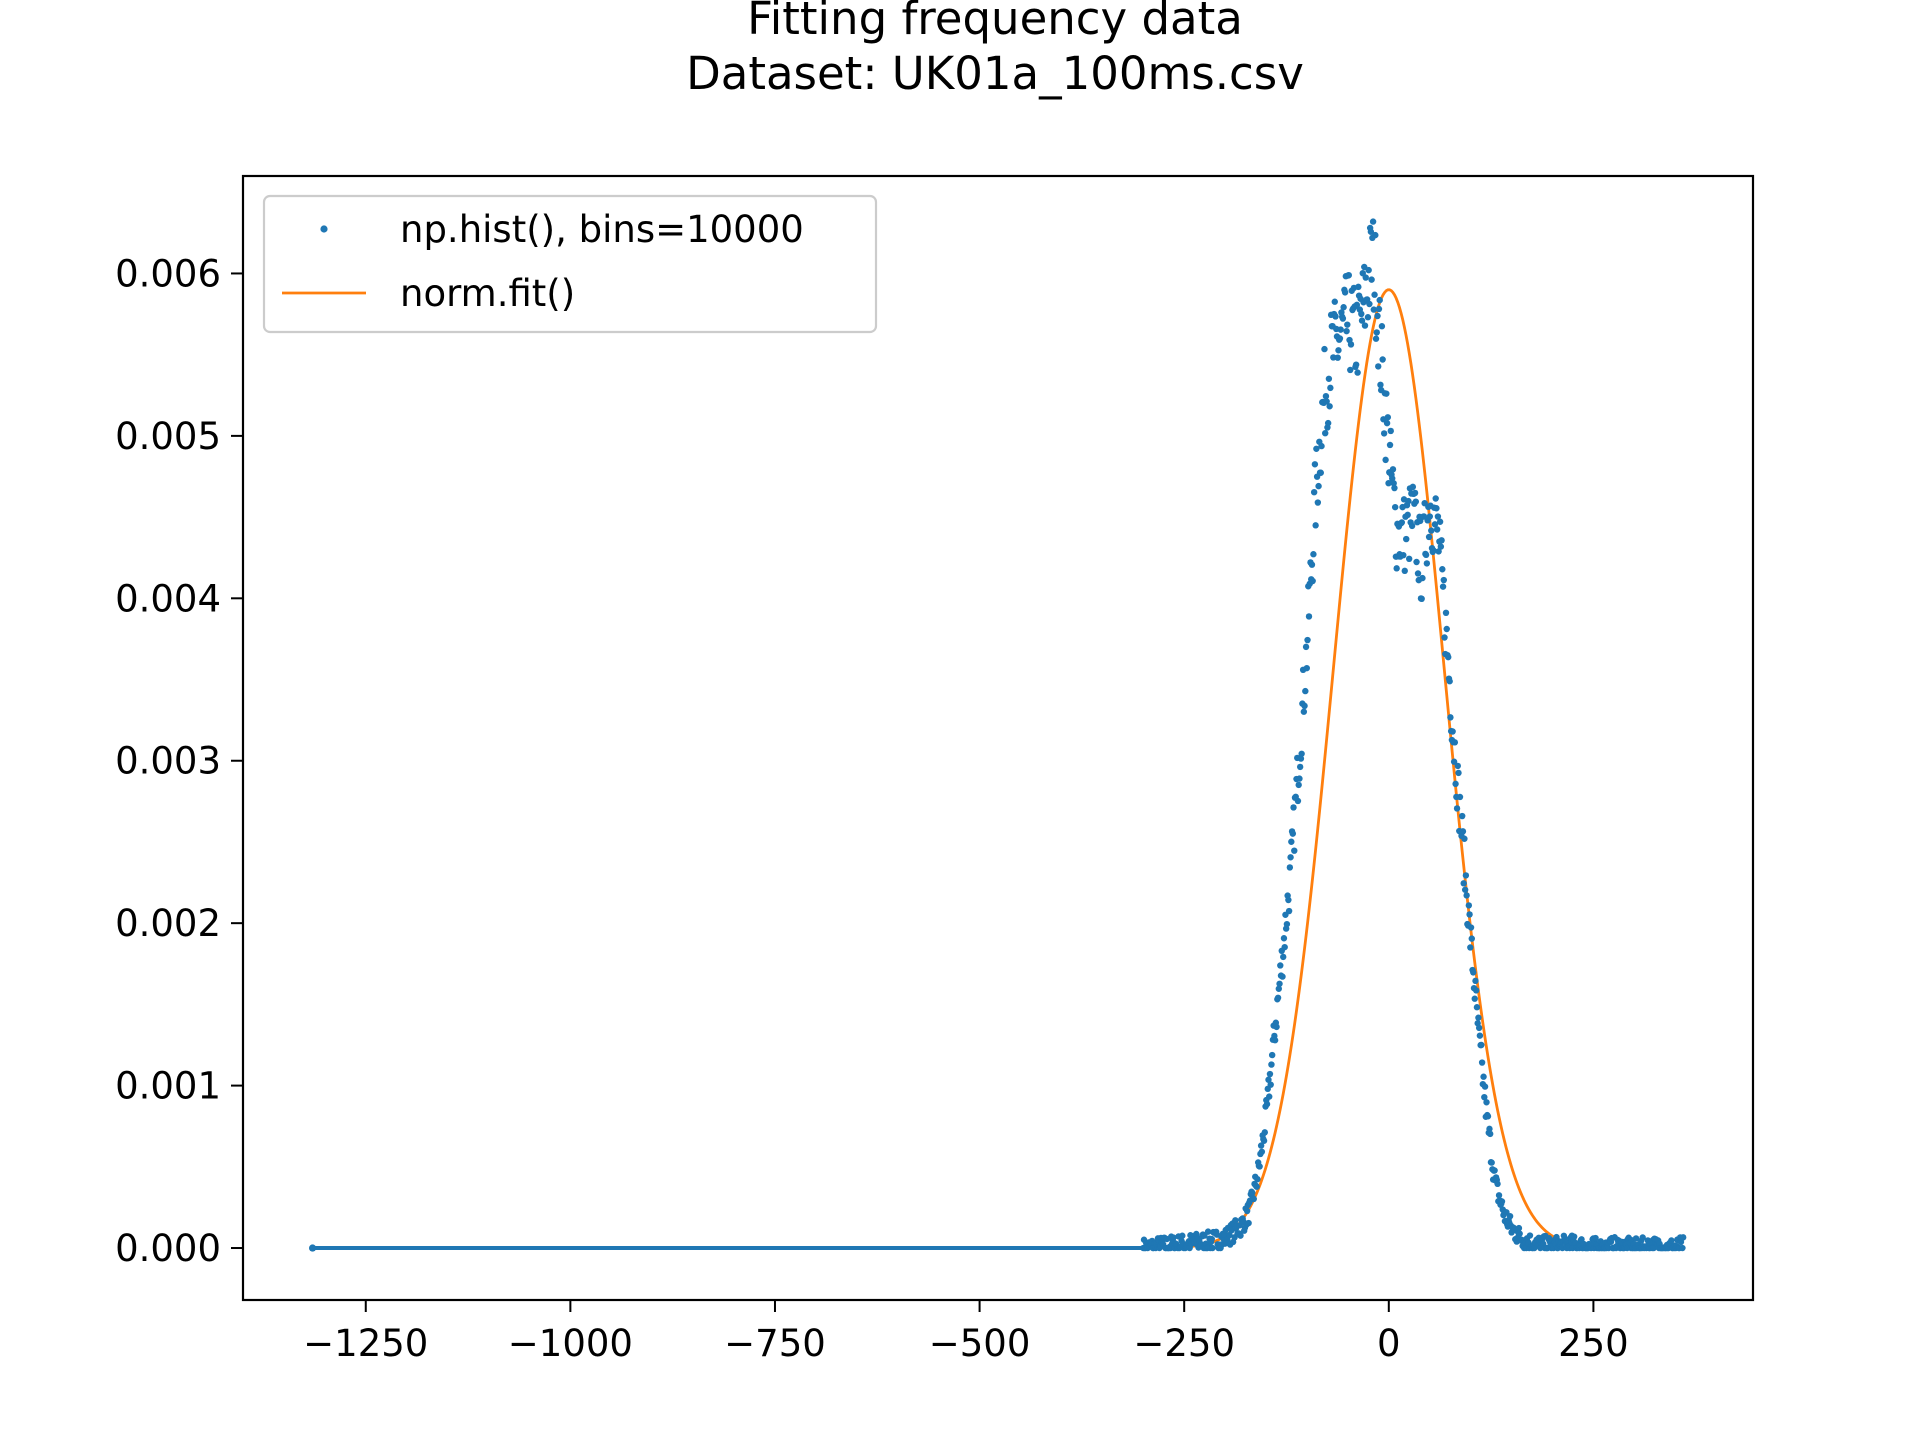  Describe the element at coordinates (1593, 1343) in the screenshot. I see `x-tick-label: 250` at that location.